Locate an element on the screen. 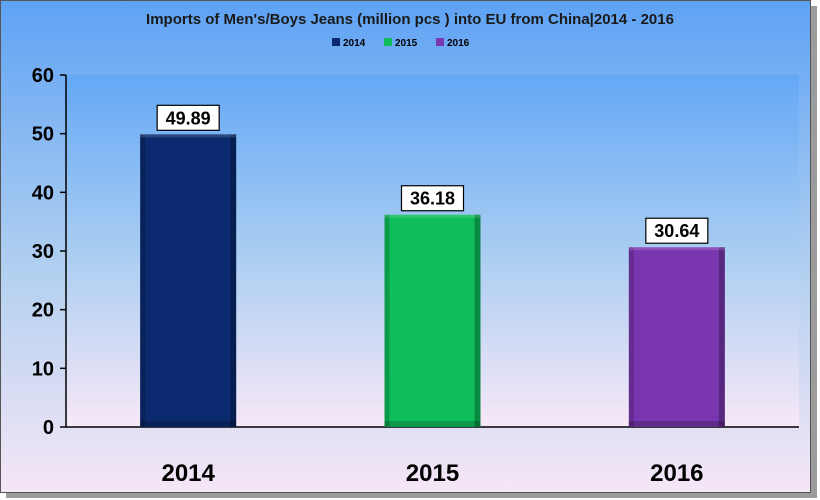  legend-label: 2016 is located at coordinates (458, 43).